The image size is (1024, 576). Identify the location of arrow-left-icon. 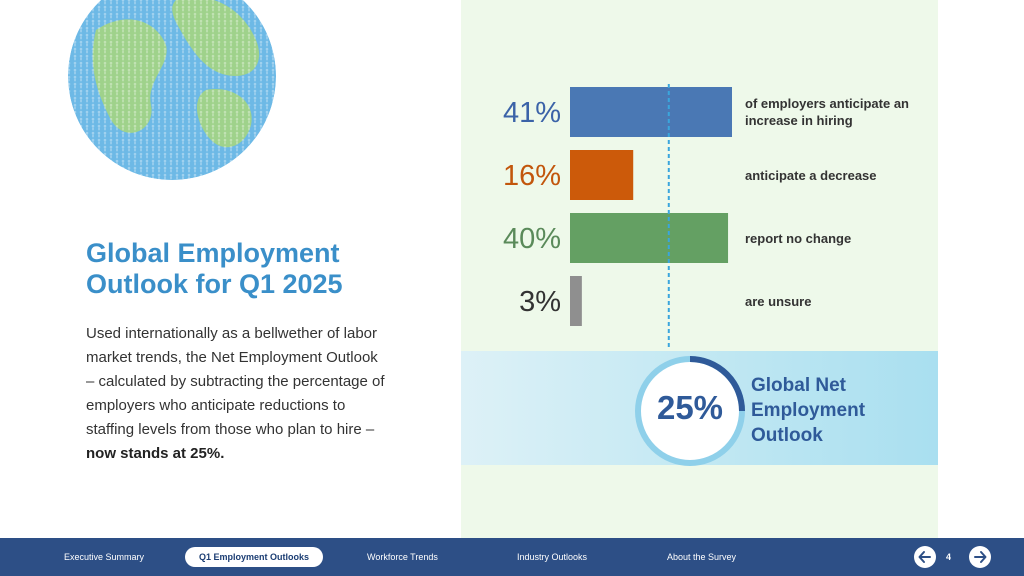
(924, 557).